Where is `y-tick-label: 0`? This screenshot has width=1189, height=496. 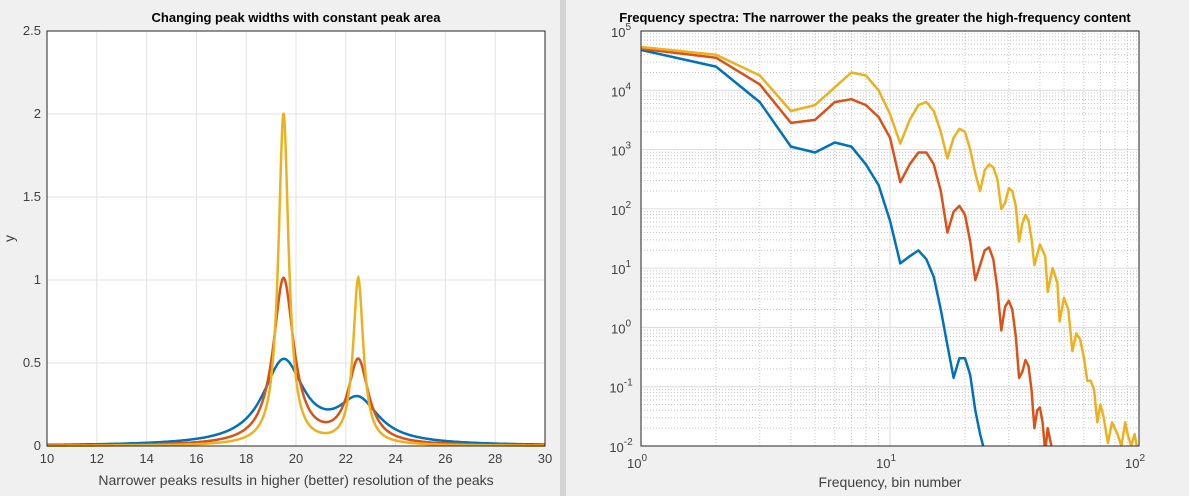 y-tick-label: 0 is located at coordinates (37, 445).